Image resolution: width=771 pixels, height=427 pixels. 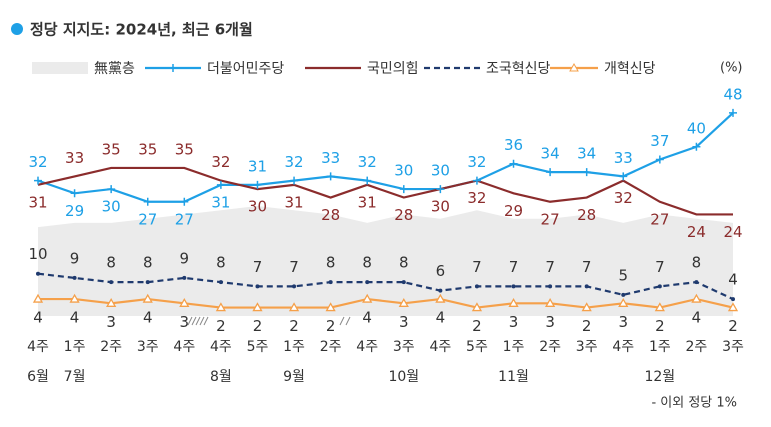 What do you see at coordinates (514, 322) in the screenshot?
I see `value-label: 3` at bounding box center [514, 322].